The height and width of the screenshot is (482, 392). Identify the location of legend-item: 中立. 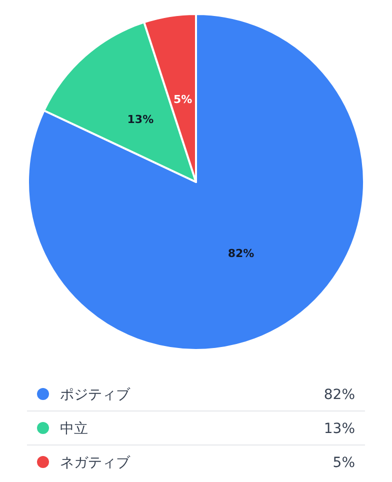
(62, 429).